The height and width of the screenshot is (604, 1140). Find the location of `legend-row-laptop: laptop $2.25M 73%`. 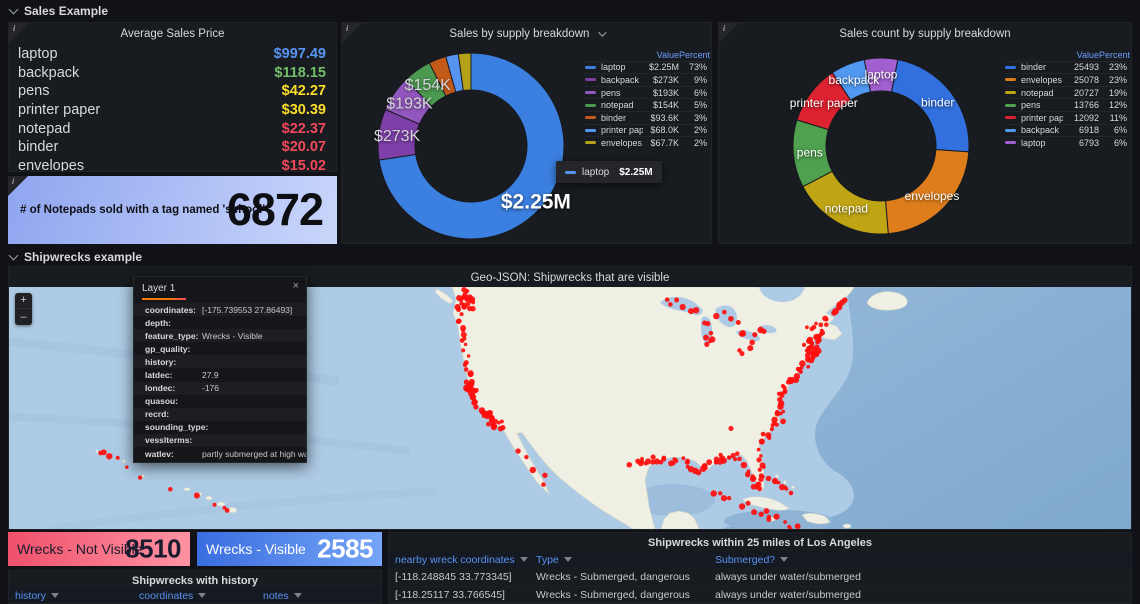

legend-row-laptop: laptop $2.25M 73% is located at coordinates (646, 67).